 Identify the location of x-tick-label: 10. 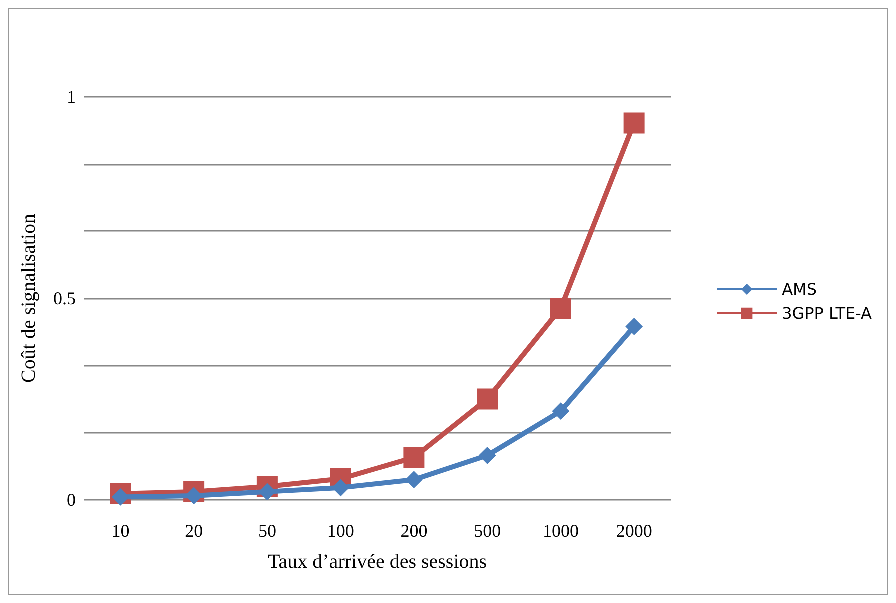
(121, 531).